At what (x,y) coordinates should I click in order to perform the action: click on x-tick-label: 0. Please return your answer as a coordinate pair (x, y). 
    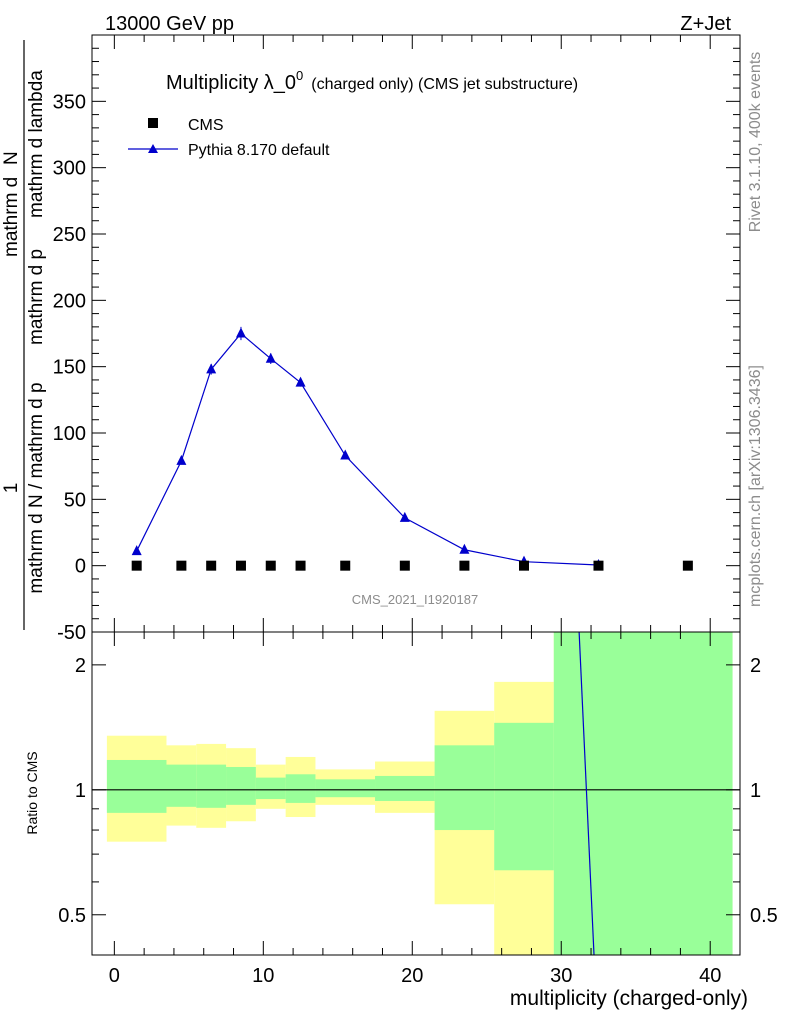
    Looking at the image, I should click on (114, 976).